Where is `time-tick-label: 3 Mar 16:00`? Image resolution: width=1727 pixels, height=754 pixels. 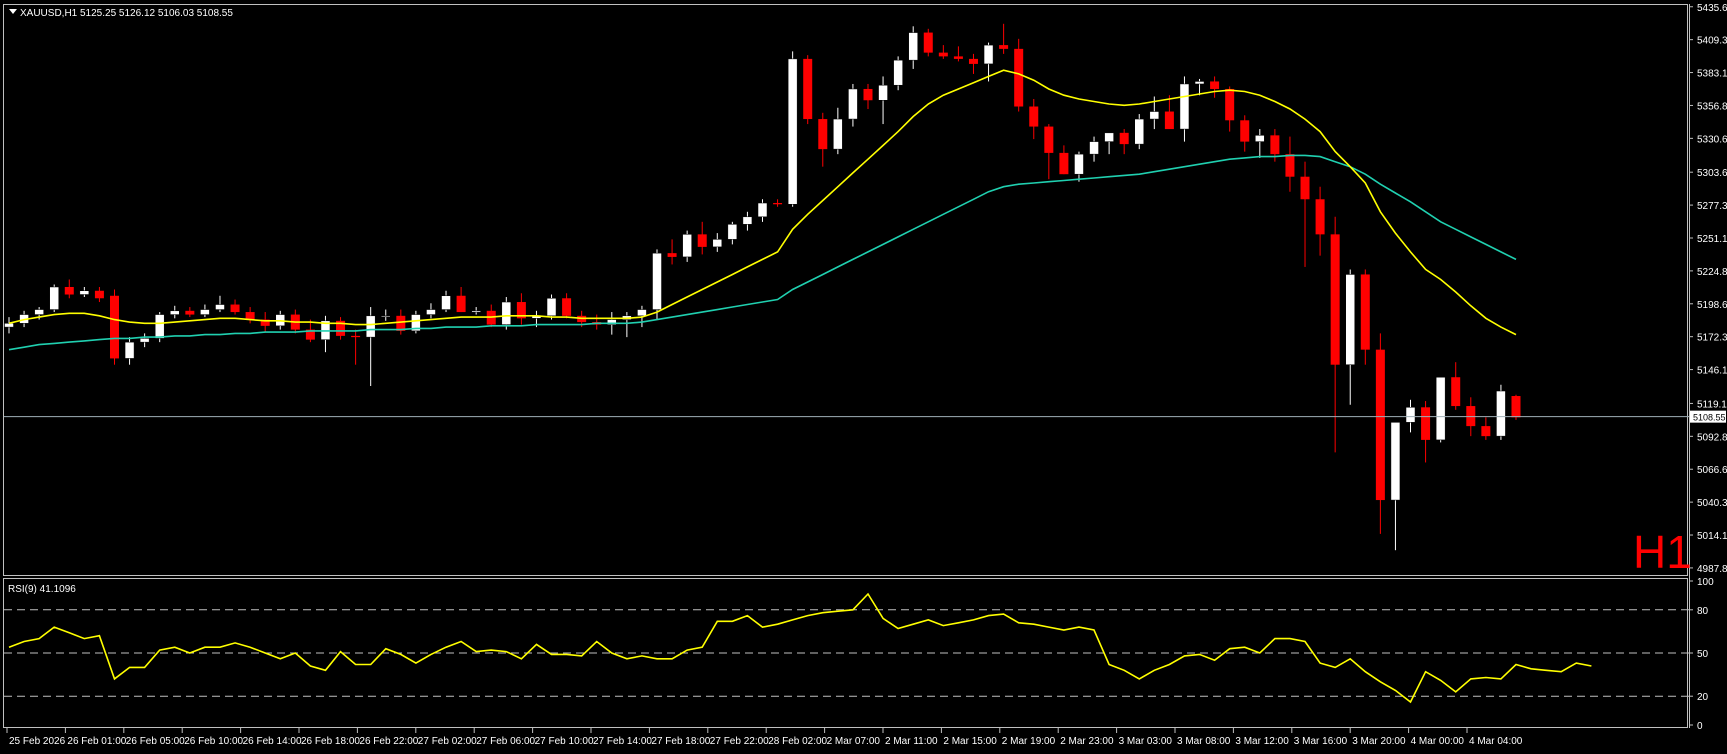
time-tick-label: 3 Mar 16:00 is located at coordinates (1321, 741).